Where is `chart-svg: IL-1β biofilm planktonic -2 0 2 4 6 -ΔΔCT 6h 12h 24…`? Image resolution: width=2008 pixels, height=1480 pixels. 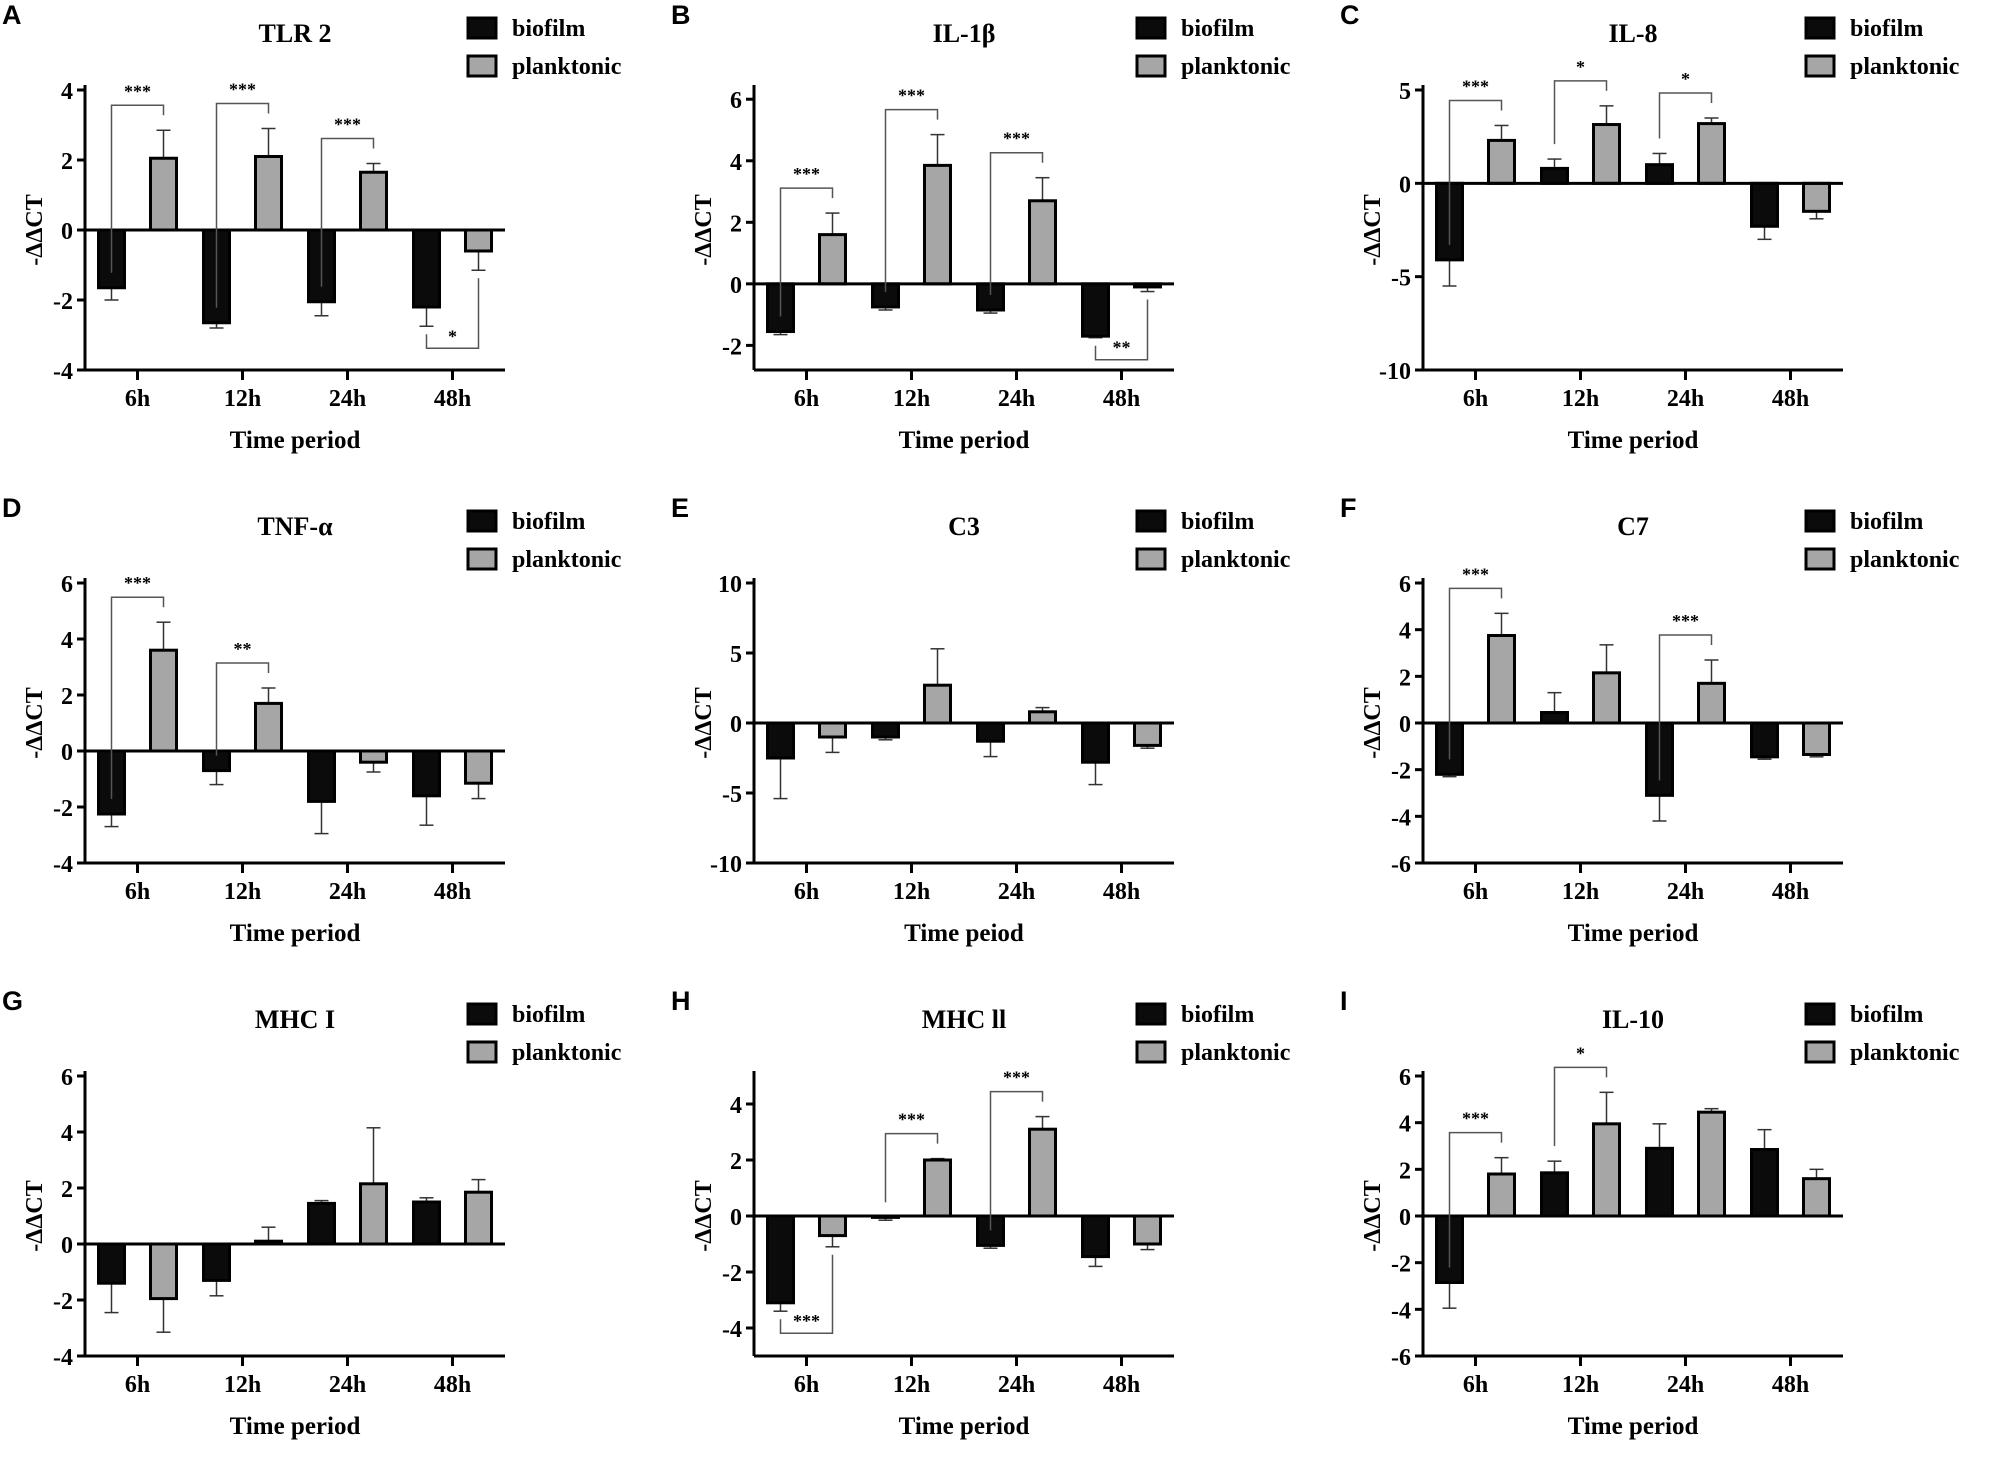 chart-svg: IL-1β biofilm planktonic -2 0 2 4 6 -ΔΔCT 6h 12h 24… is located at coordinates (991, 235).